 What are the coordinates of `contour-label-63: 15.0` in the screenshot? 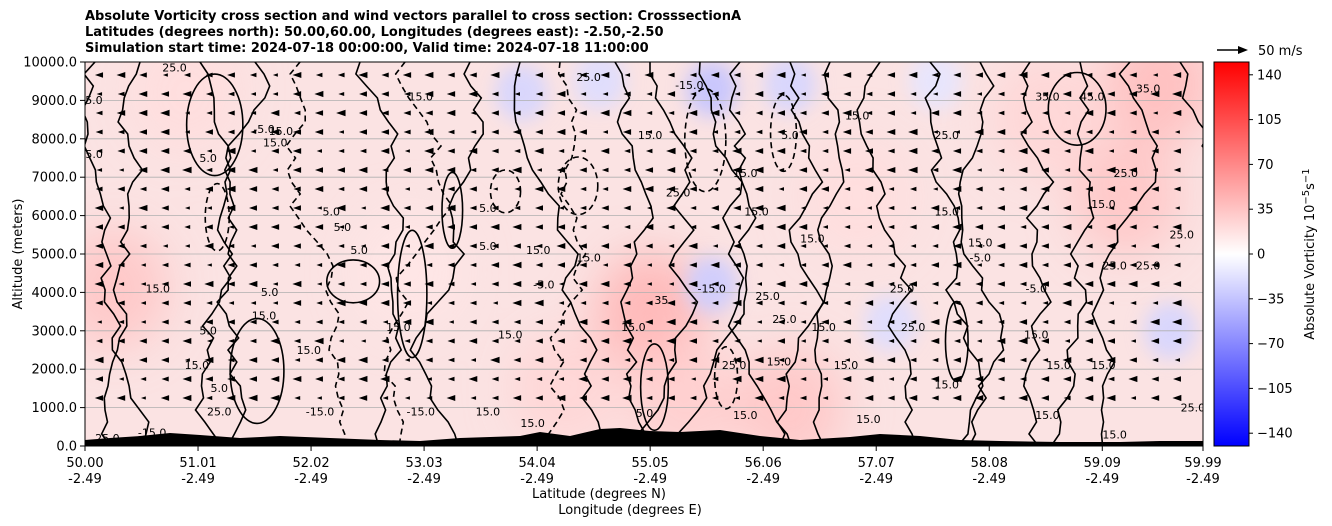 It's located at (1103, 365).